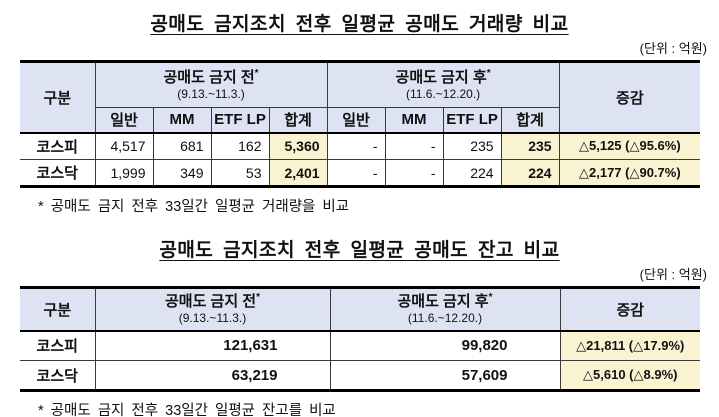  What do you see at coordinates (629, 345) in the screenshot?
I see `change-cell: △21,811 (△17.9%)` at bounding box center [629, 345].